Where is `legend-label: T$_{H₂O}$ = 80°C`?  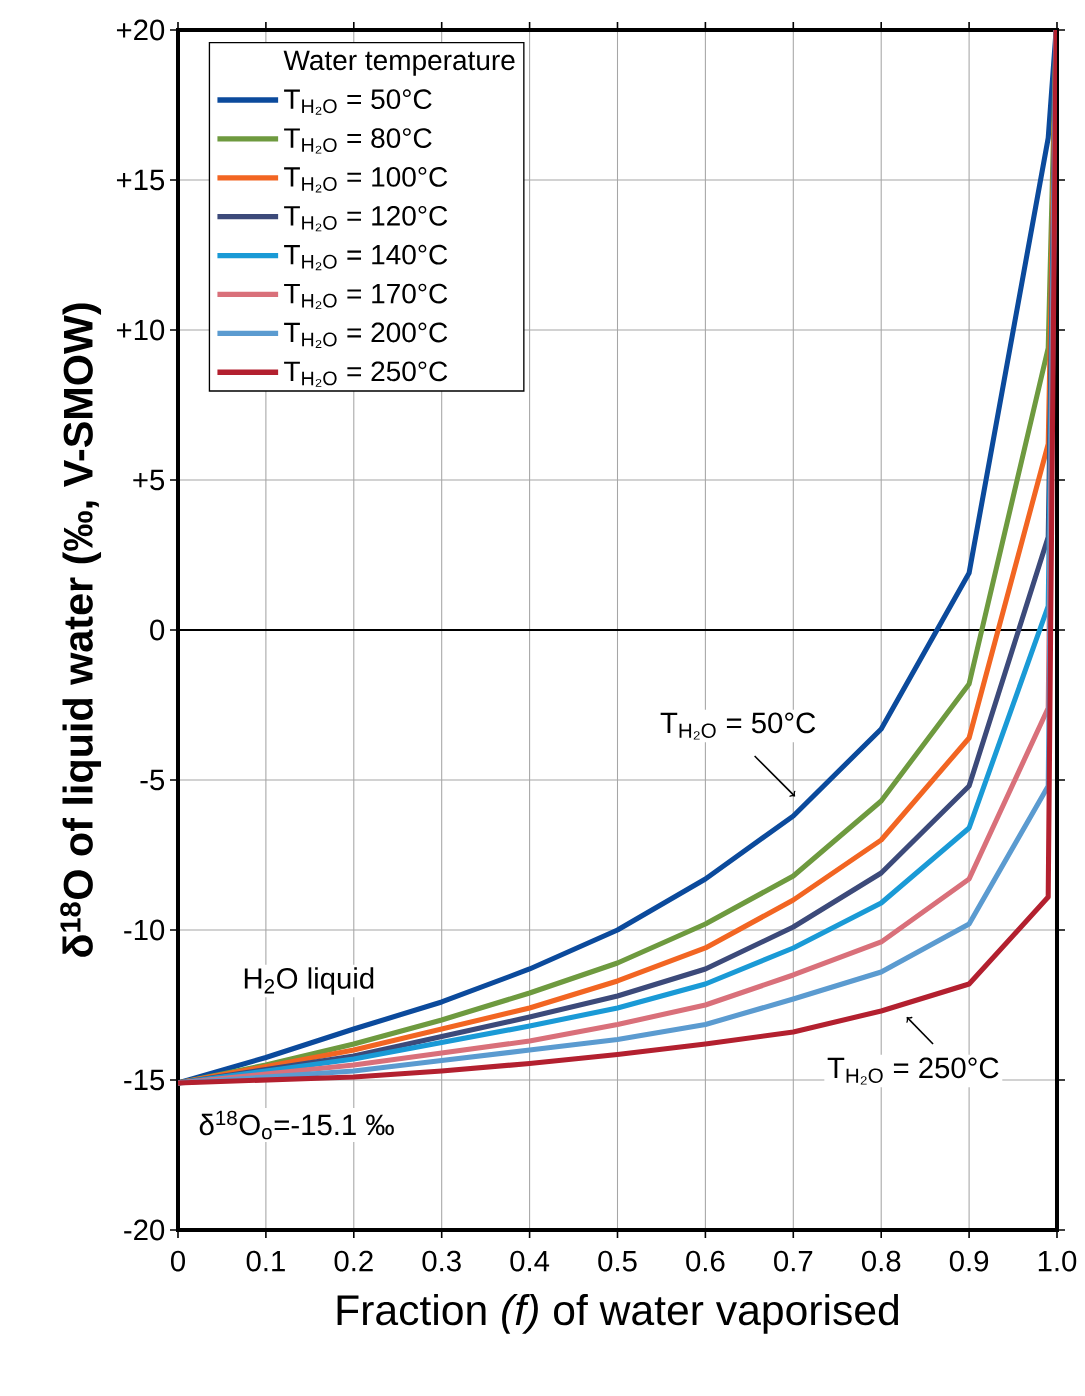
legend-label: T$_{H₂O}$ = 80°C is located at coordinates (358, 141).